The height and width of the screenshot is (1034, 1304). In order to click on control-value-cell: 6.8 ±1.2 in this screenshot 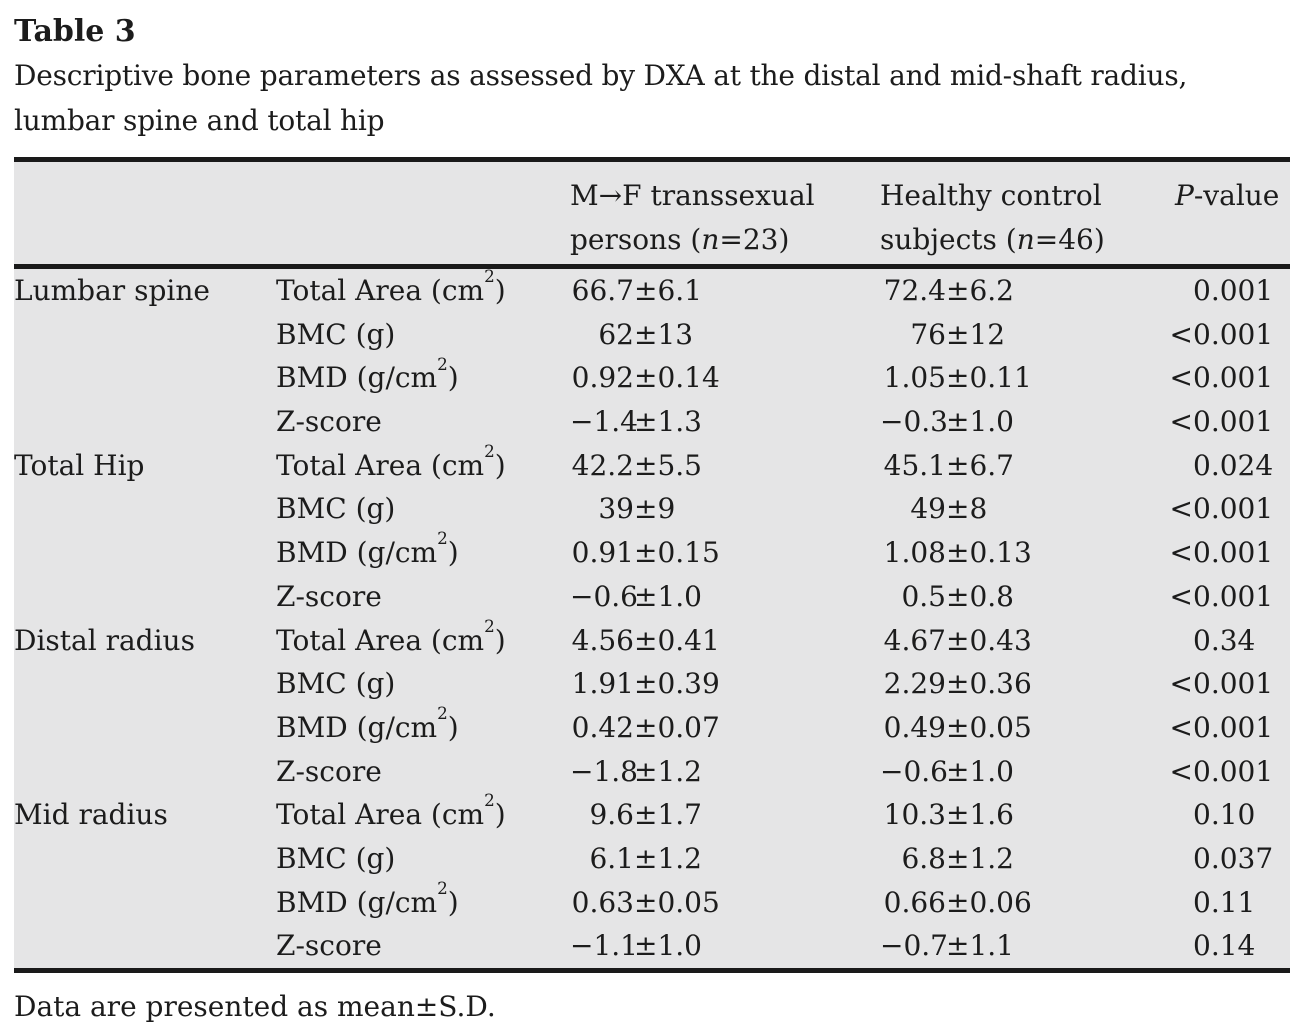, I will do `click(957, 858)`.